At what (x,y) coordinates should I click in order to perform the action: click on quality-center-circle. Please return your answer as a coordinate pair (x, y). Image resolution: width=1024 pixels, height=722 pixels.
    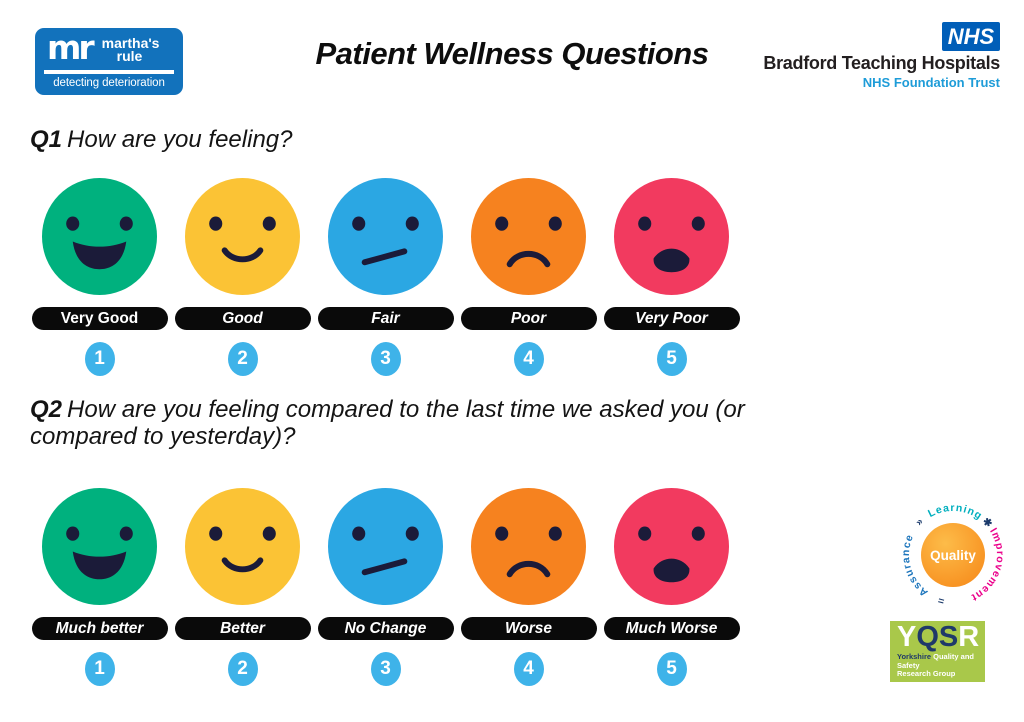
    Looking at the image, I should click on (953, 555).